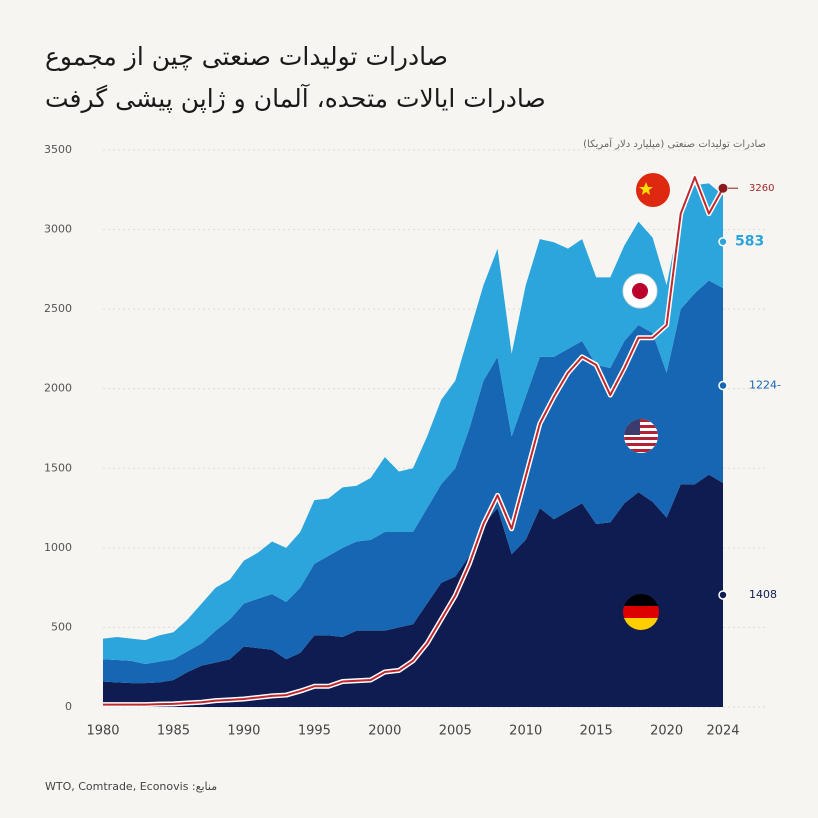 The width and height of the screenshot is (818, 818). I want to click on flag-japan, so click(640, 291).